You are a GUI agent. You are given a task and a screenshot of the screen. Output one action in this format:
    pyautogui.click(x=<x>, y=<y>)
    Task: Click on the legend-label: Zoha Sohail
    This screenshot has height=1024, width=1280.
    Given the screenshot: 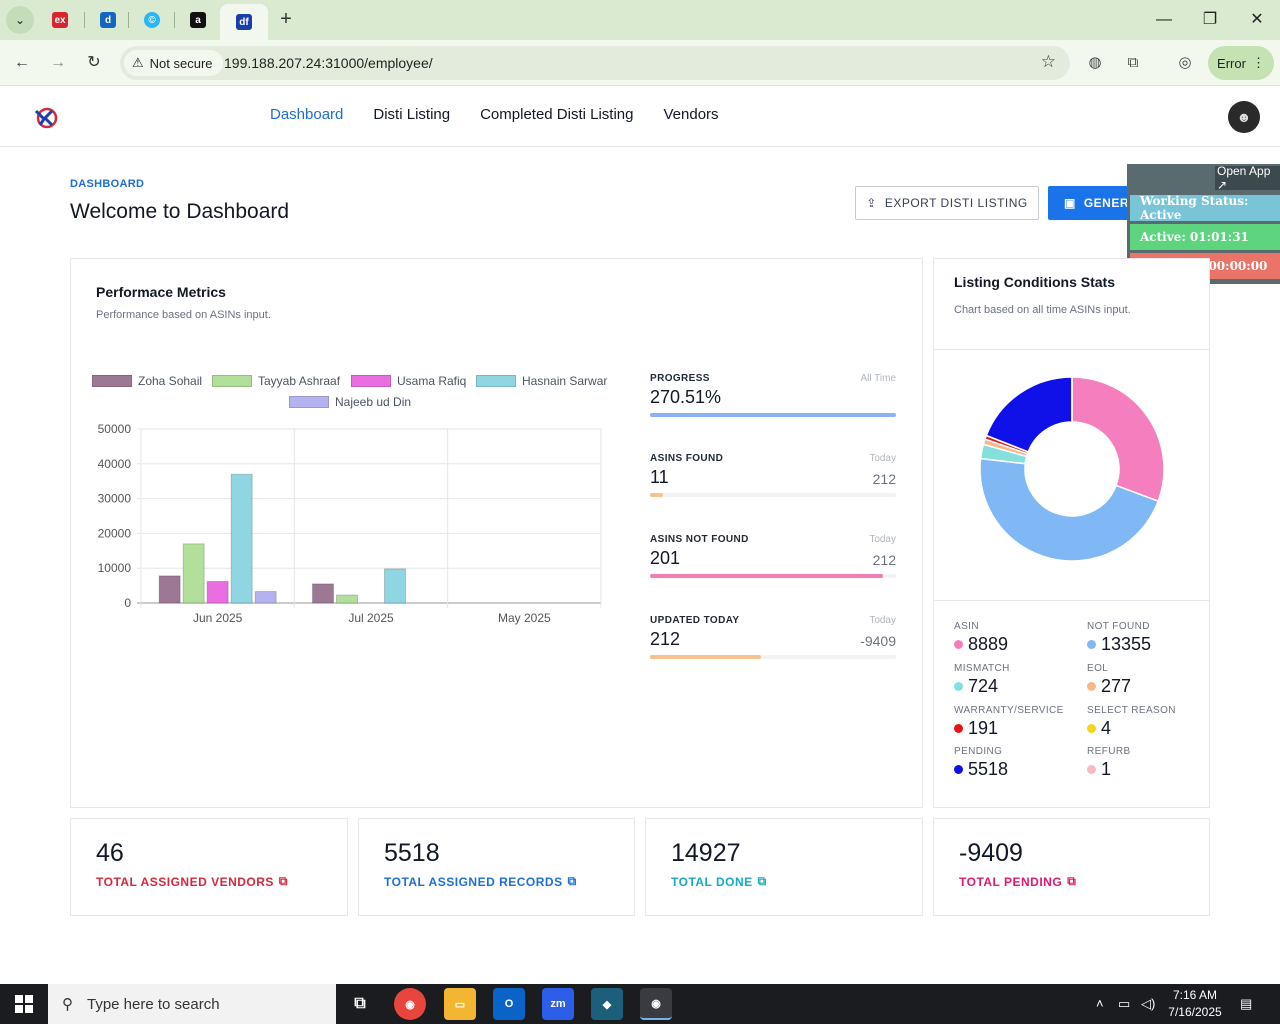 What is the action you would take?
    pyautogui.click(x=170, y=381)
    